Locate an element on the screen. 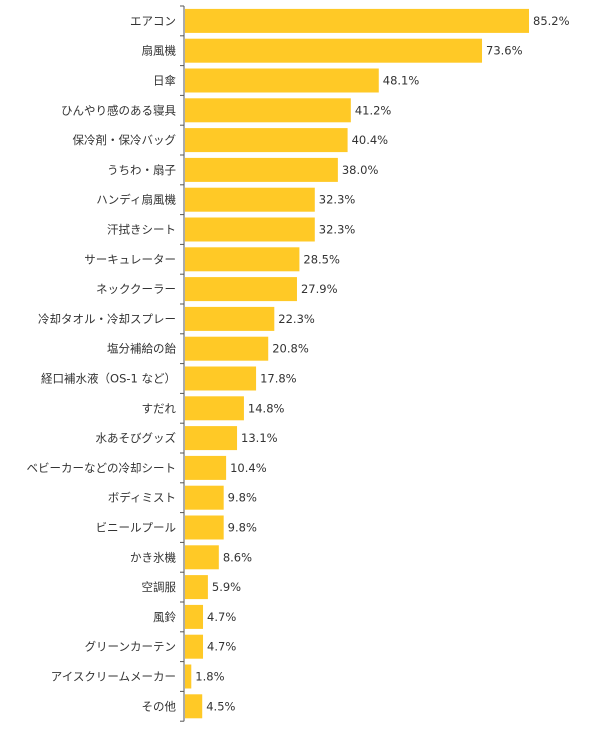  category-label: すだれ is located at coordinates (159, 408).